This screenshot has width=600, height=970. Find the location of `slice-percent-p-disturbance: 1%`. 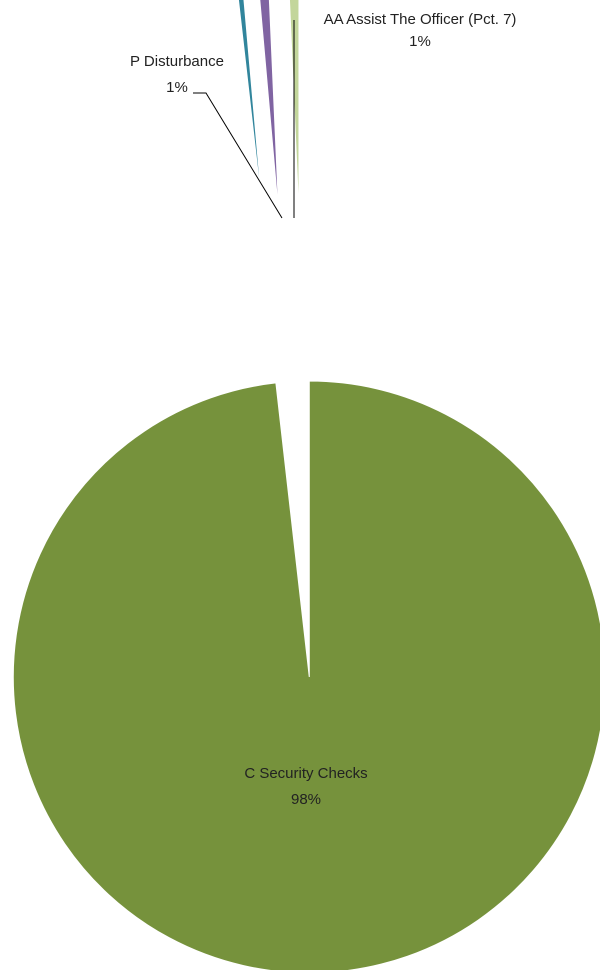

slice-percent-p-disturbance: 1% is located at coordinates (177, 87).